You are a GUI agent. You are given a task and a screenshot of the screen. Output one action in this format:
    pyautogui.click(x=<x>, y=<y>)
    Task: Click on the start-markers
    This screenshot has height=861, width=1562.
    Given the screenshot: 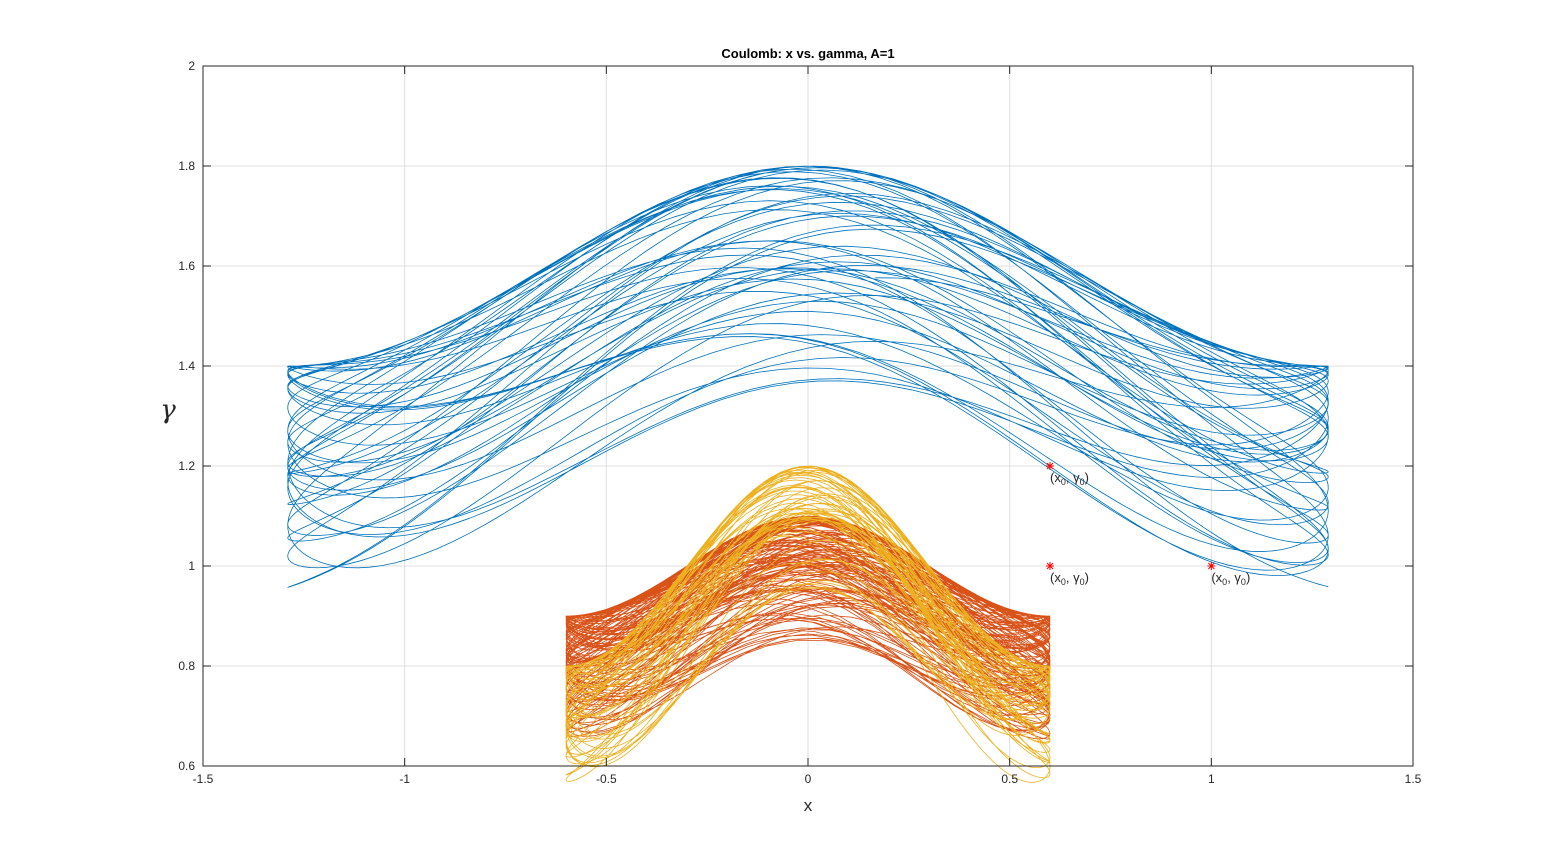 What is the action you would take?
    pyautogui.click(x=1131, y=516)
    